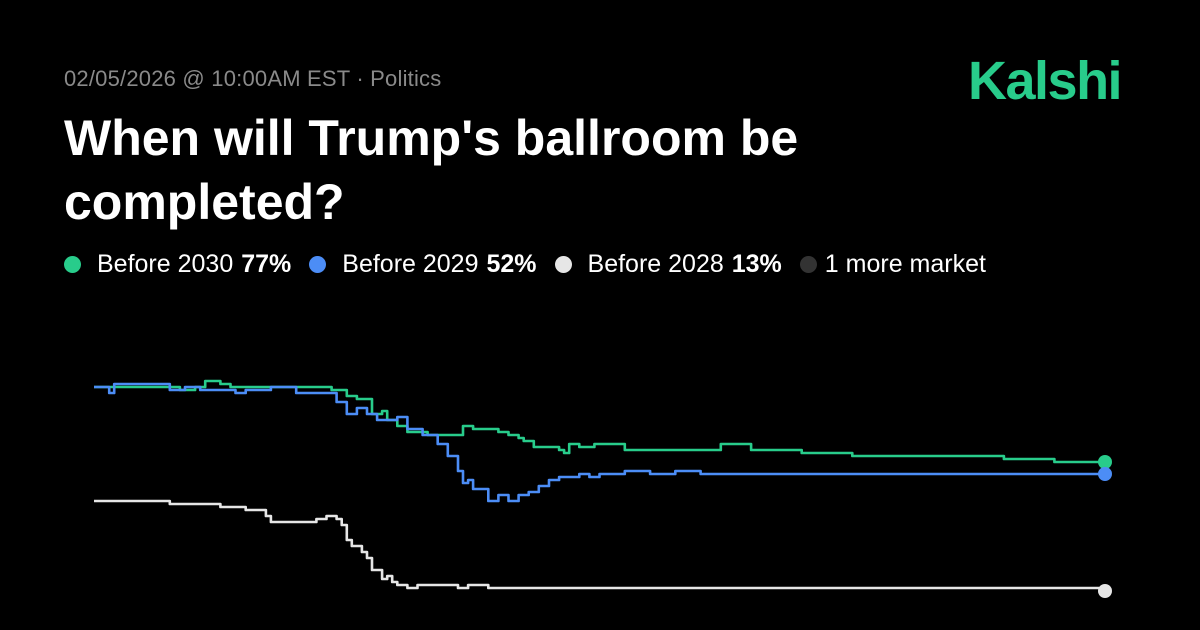 The image size is (1200, 630). I want to click on legend-label: Before 2030, so click(165, 264).